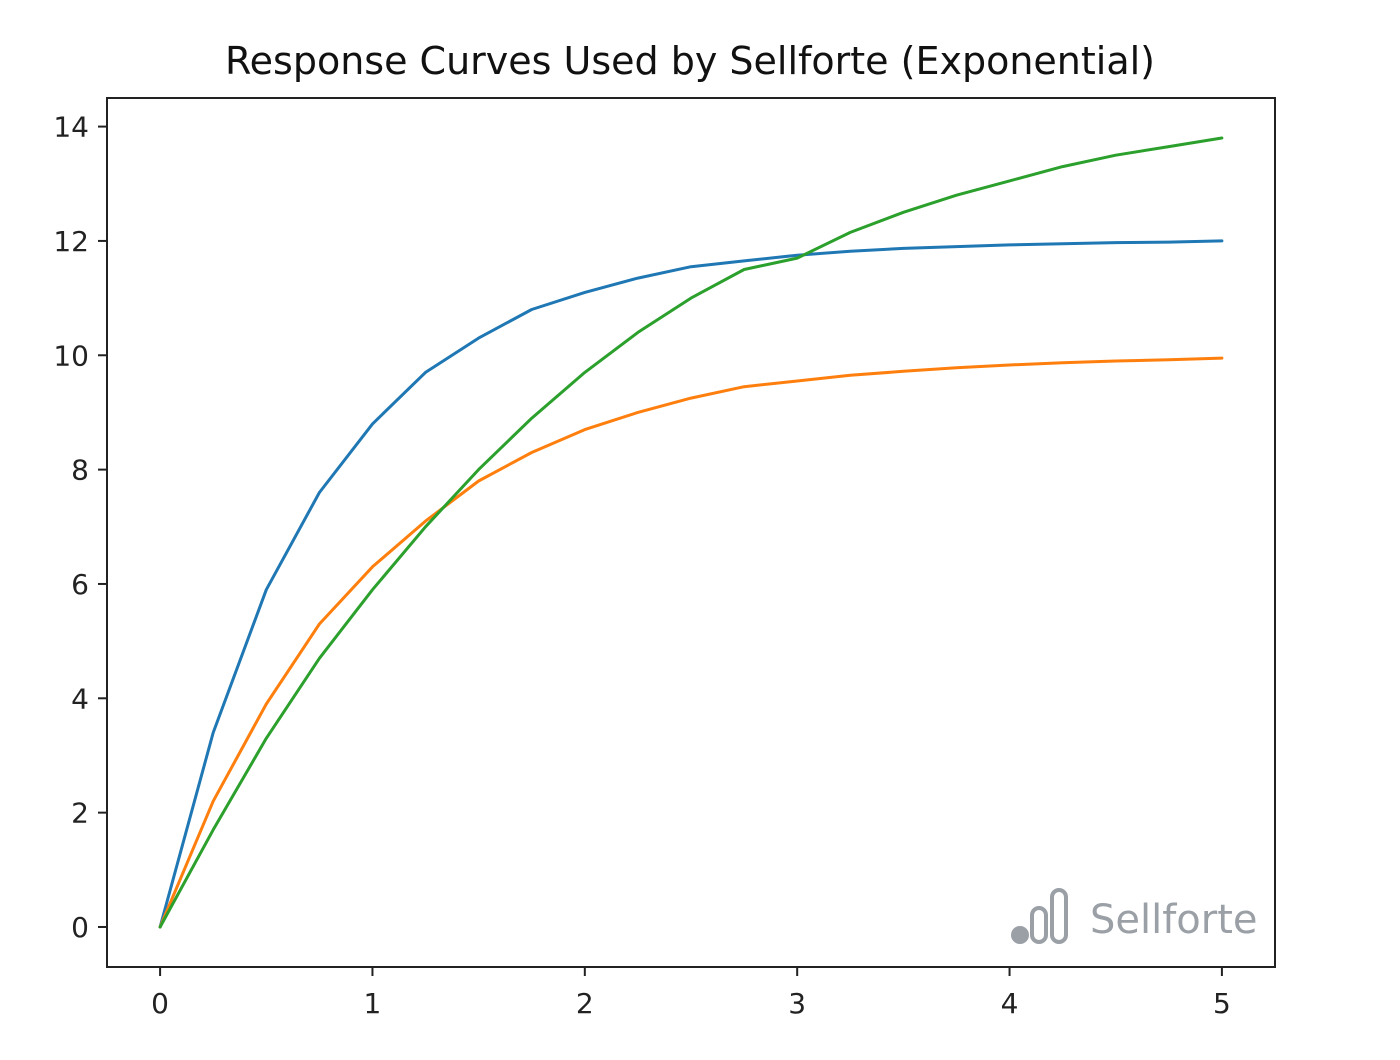 The width and height of the screenshot is (1400, 1060). What do you see at coordinates (1039, 916) in the screenshot?
I see `sellforte-logo-icon` at bounding box center [1039, 916].